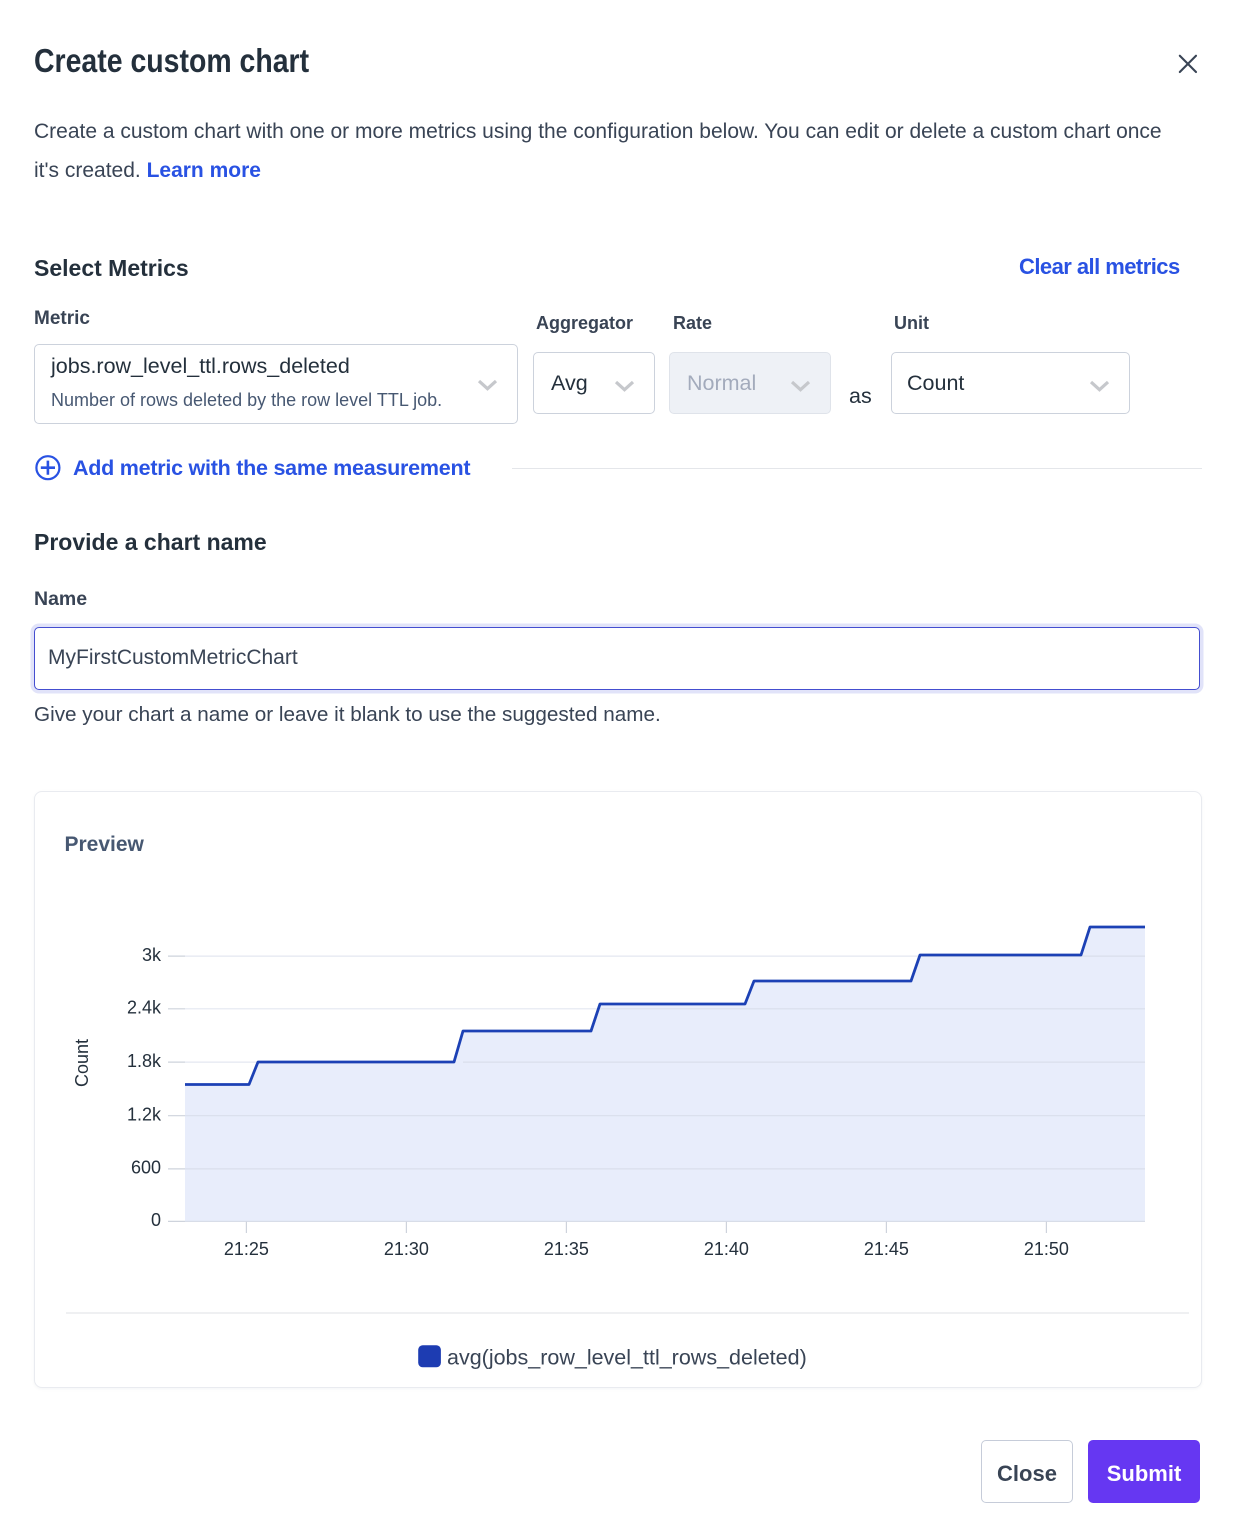 This screenshot has width=1236, height=1538. What do you see at coordinates (82, 1063) in the screenshot?
I see `svg-text: Count` at bounding box center [82, 1063].